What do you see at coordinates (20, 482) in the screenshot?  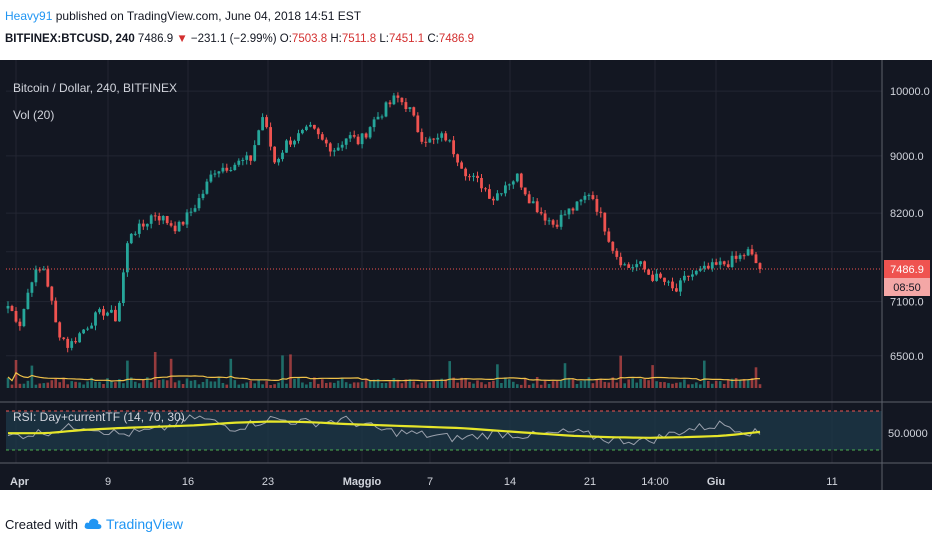 I see `time-tick-label: Apr` at bounding box center [20, 482].